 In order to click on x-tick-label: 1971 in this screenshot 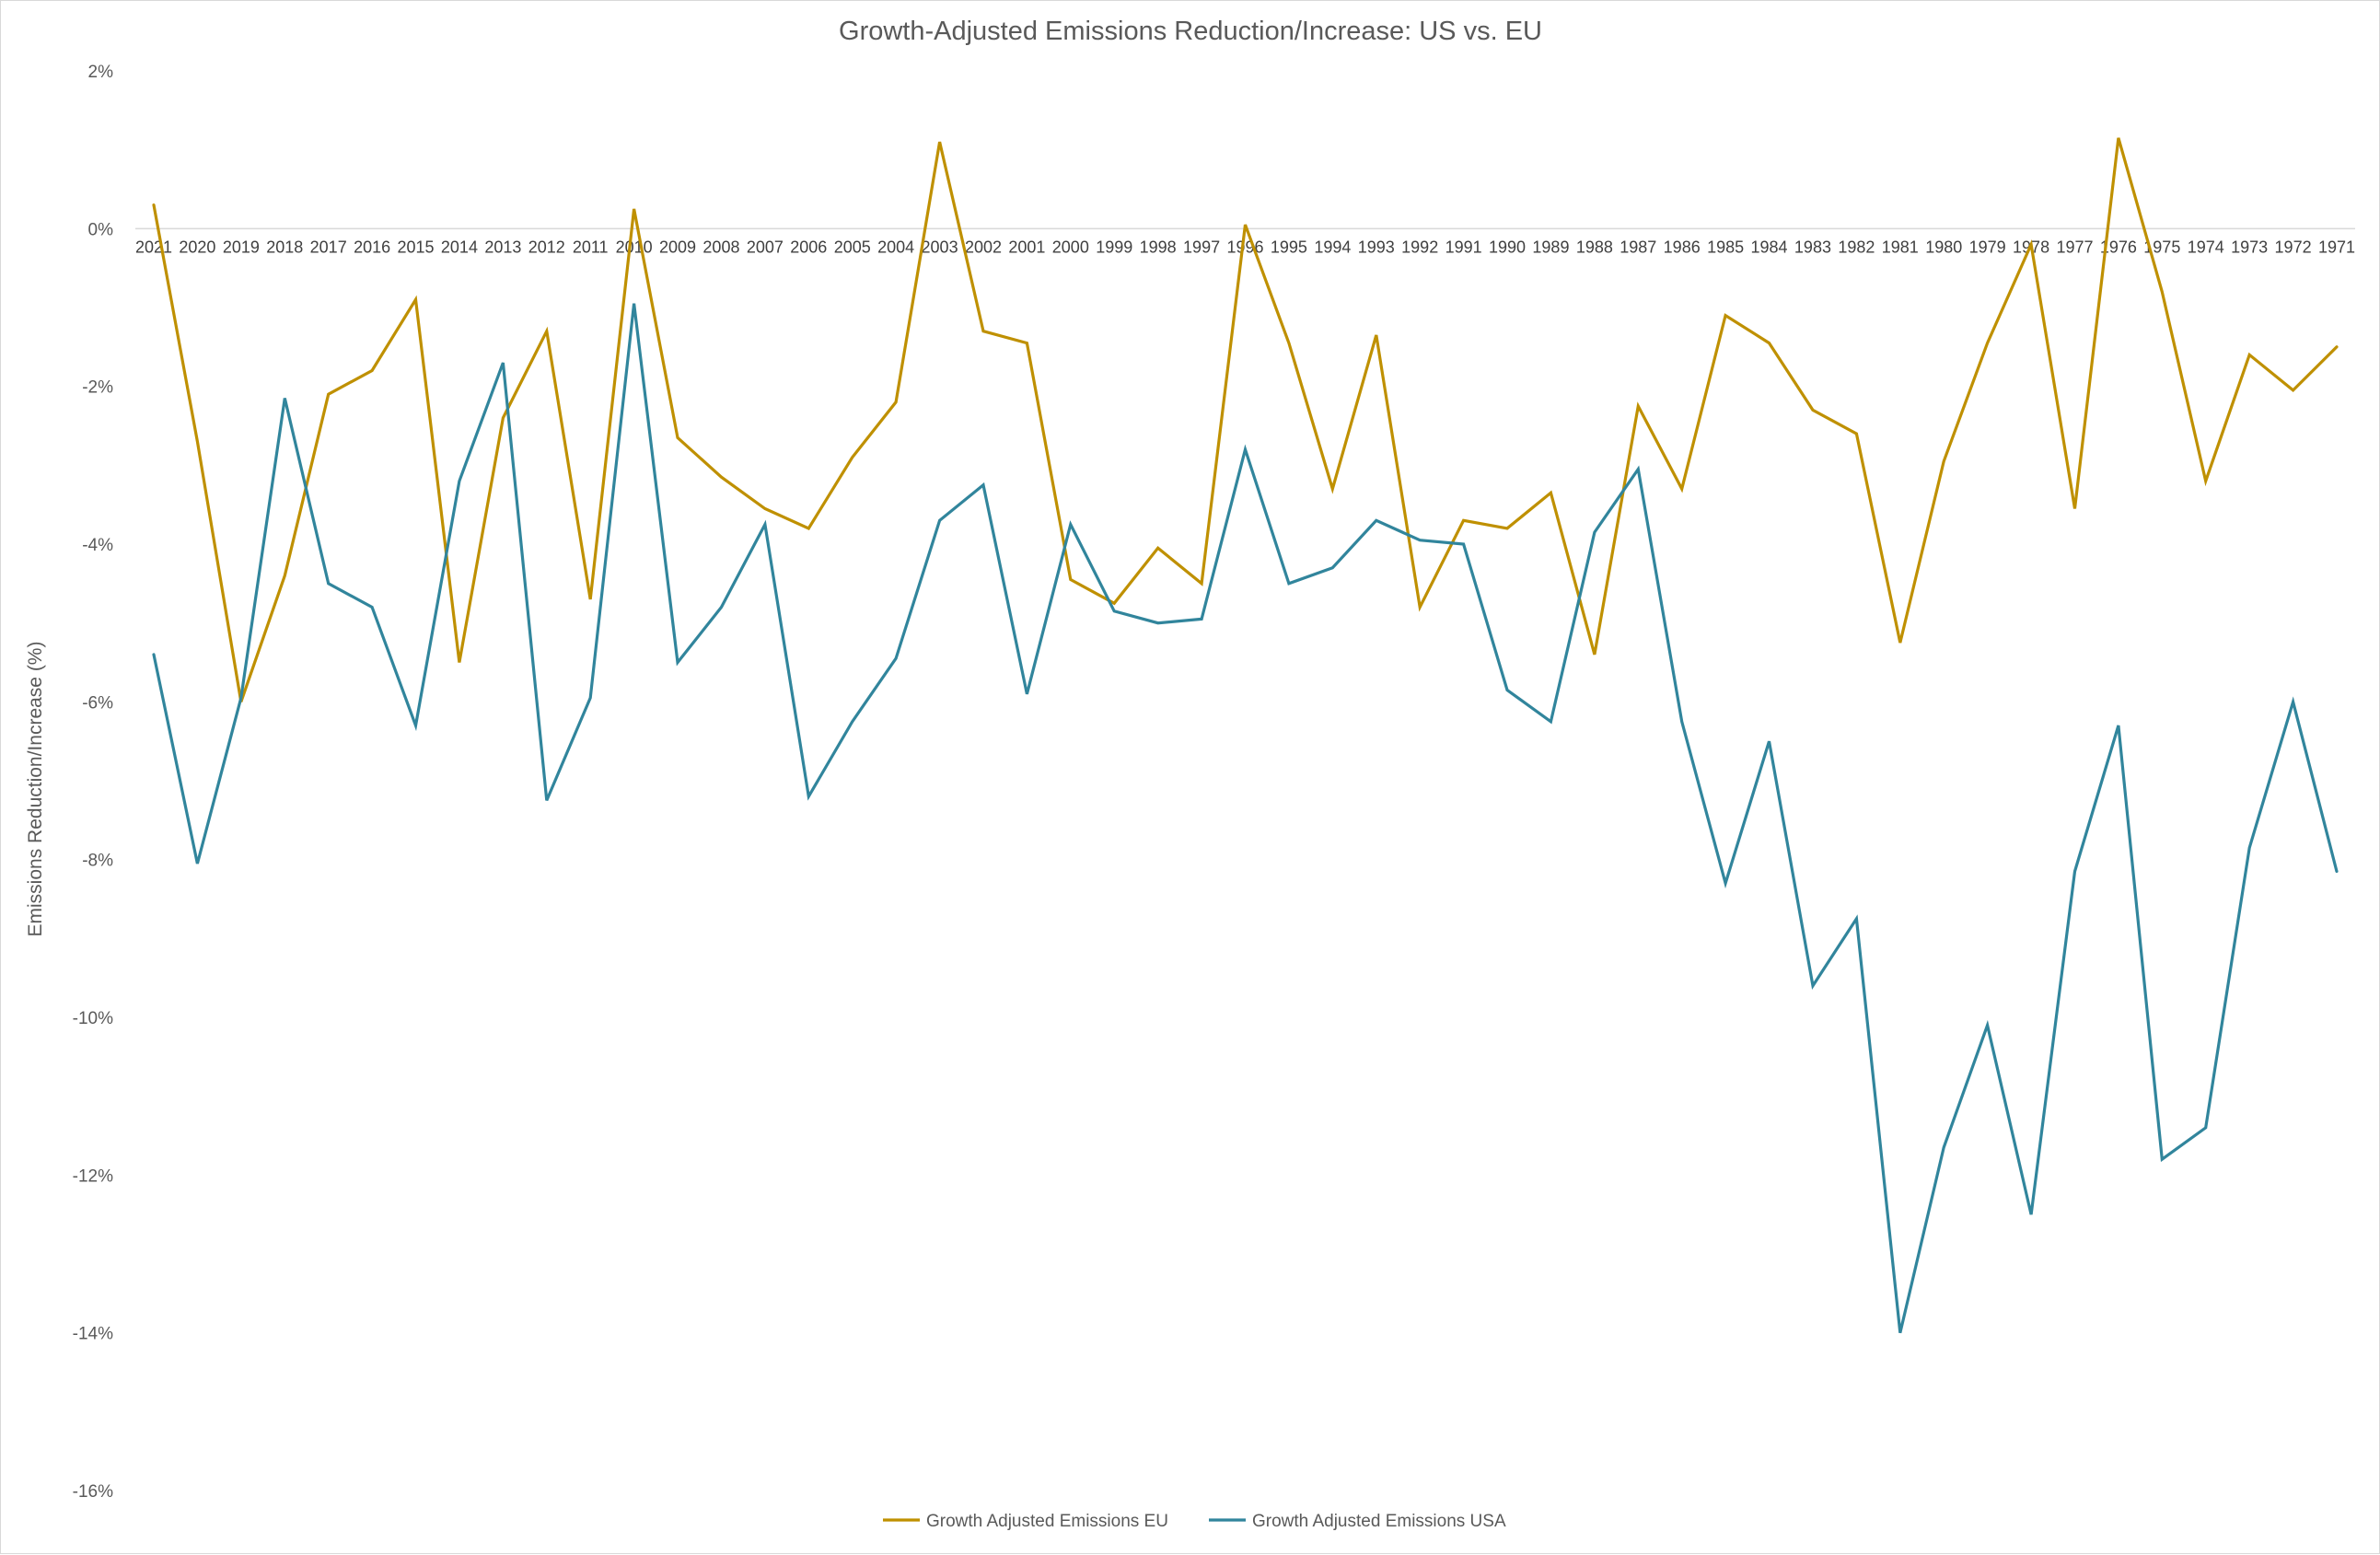, I will do `click(2336, 247)`.